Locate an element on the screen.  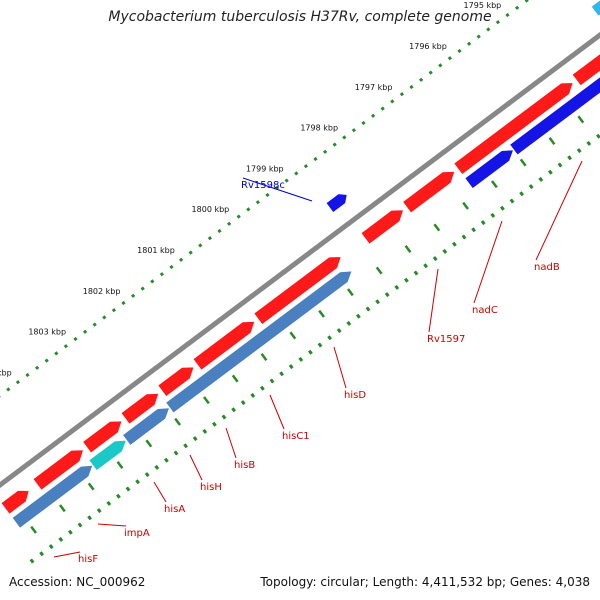
gene-label-hisC1: hisC1 is located at coordinates (296, 436).